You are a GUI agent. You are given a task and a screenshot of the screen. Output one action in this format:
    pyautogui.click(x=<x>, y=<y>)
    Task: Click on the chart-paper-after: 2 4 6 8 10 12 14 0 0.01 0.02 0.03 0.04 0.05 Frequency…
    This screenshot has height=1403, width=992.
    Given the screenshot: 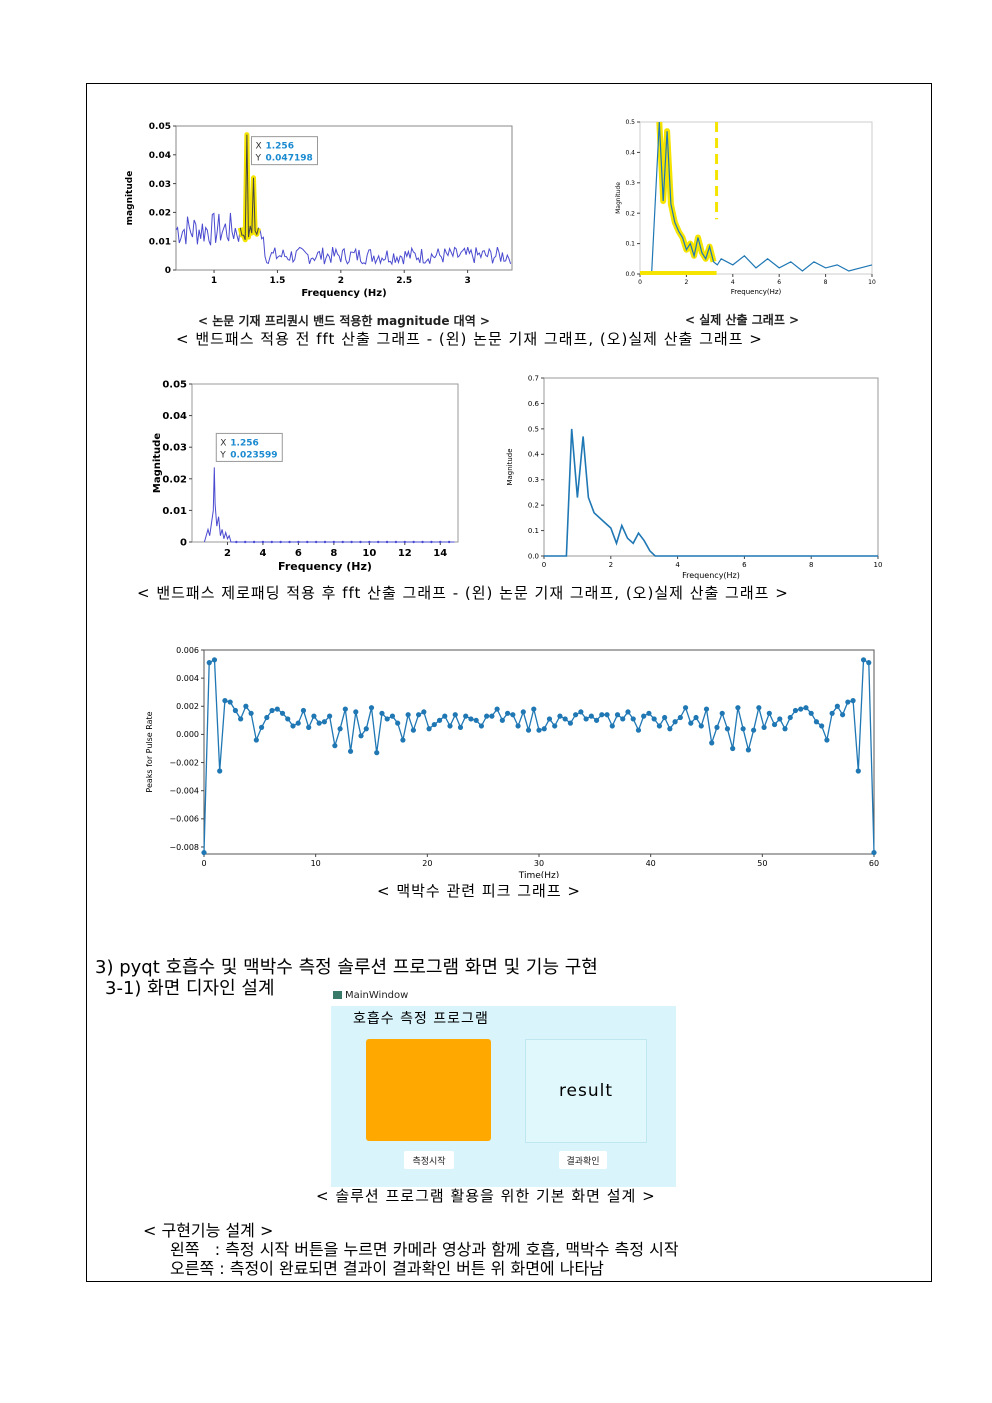 What is the action you would take?
    pyautogui.click(x=309, y=476)
    